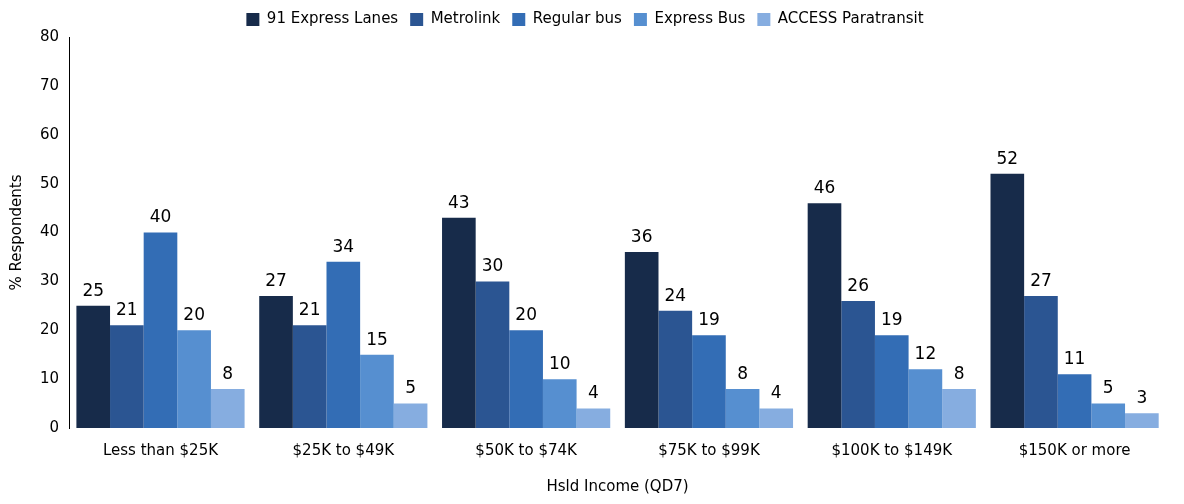 Image resolution: width=1184 pixels, height=504 pixels. Describe the element at coordinates (892, 449) in the screenshot. I see `x-tick-label: $100K to $149K` at that location.